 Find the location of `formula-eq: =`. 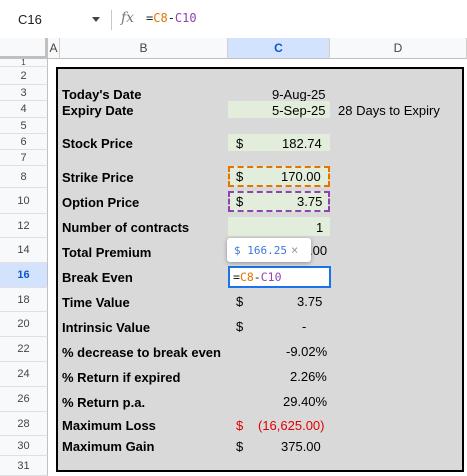

formula-eq: = is located at coordinates (150, 18).